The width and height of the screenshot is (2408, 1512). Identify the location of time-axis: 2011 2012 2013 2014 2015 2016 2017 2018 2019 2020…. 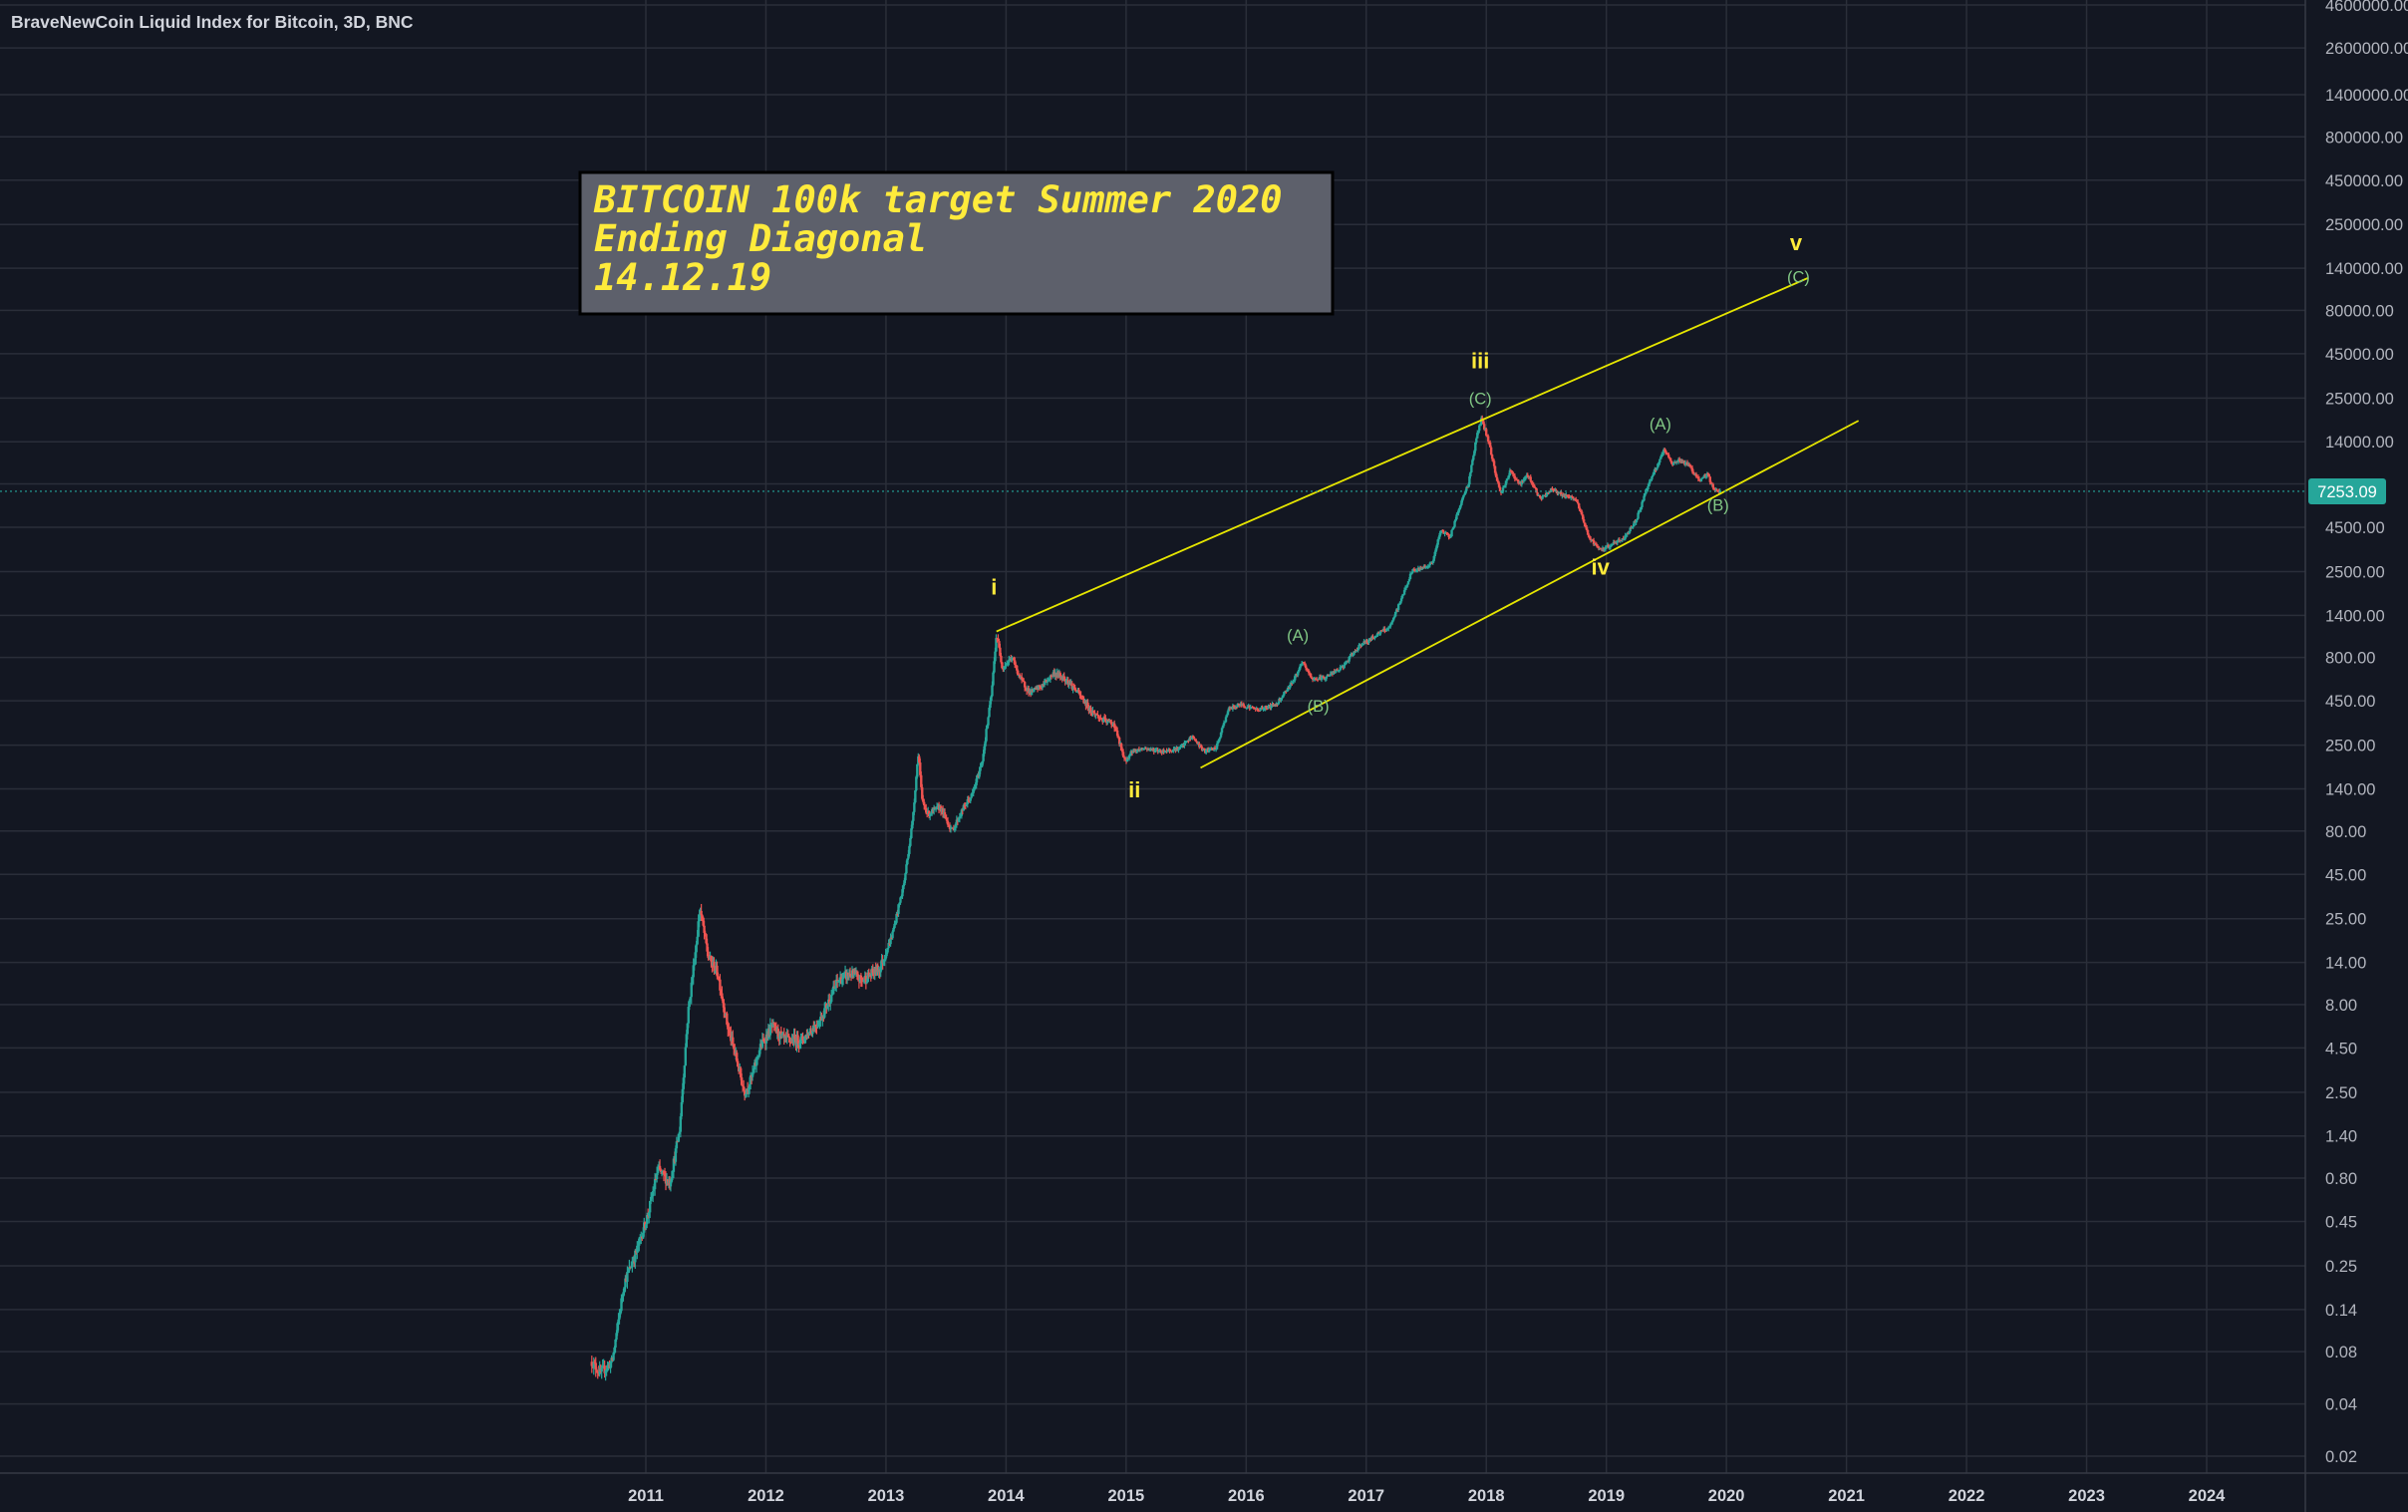
(1204, 1488).